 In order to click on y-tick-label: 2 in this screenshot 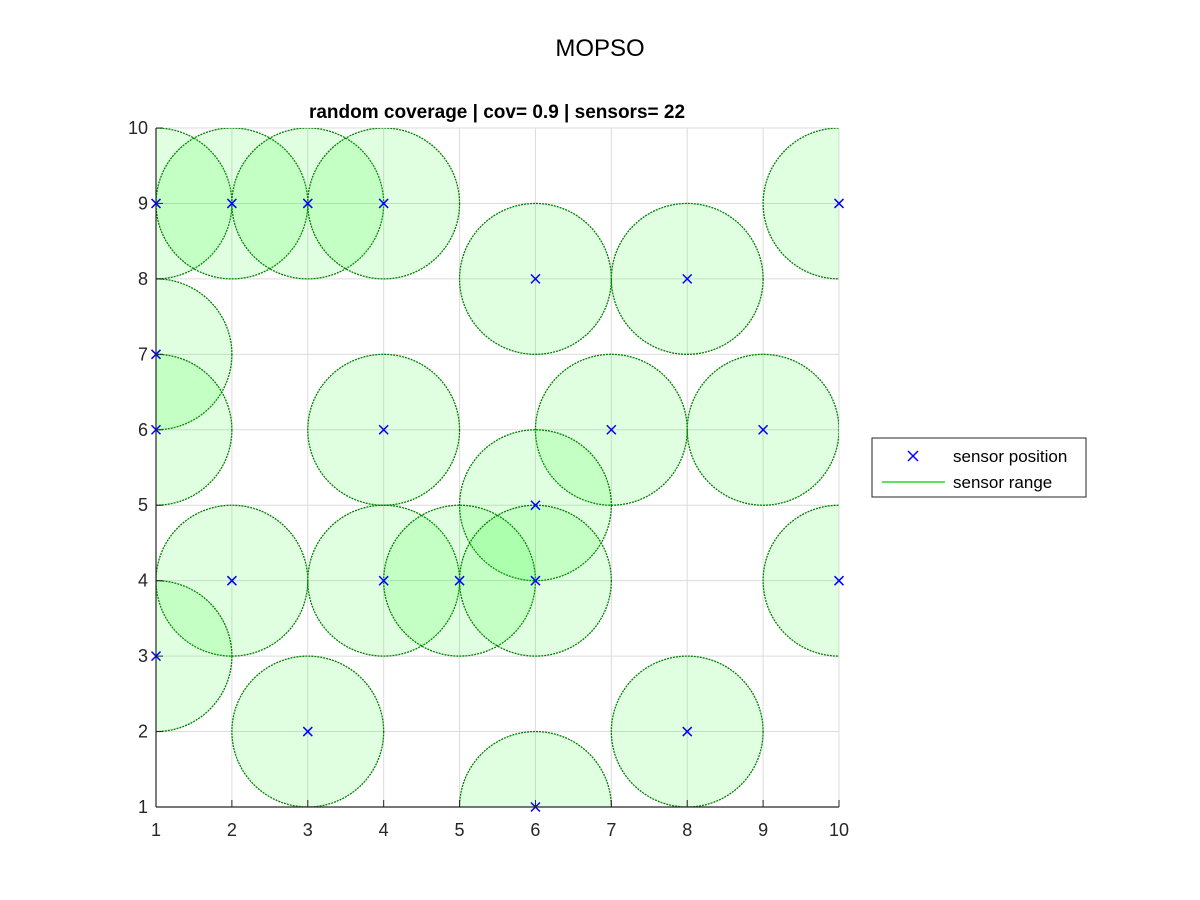, I will do `click(143, 732)`.